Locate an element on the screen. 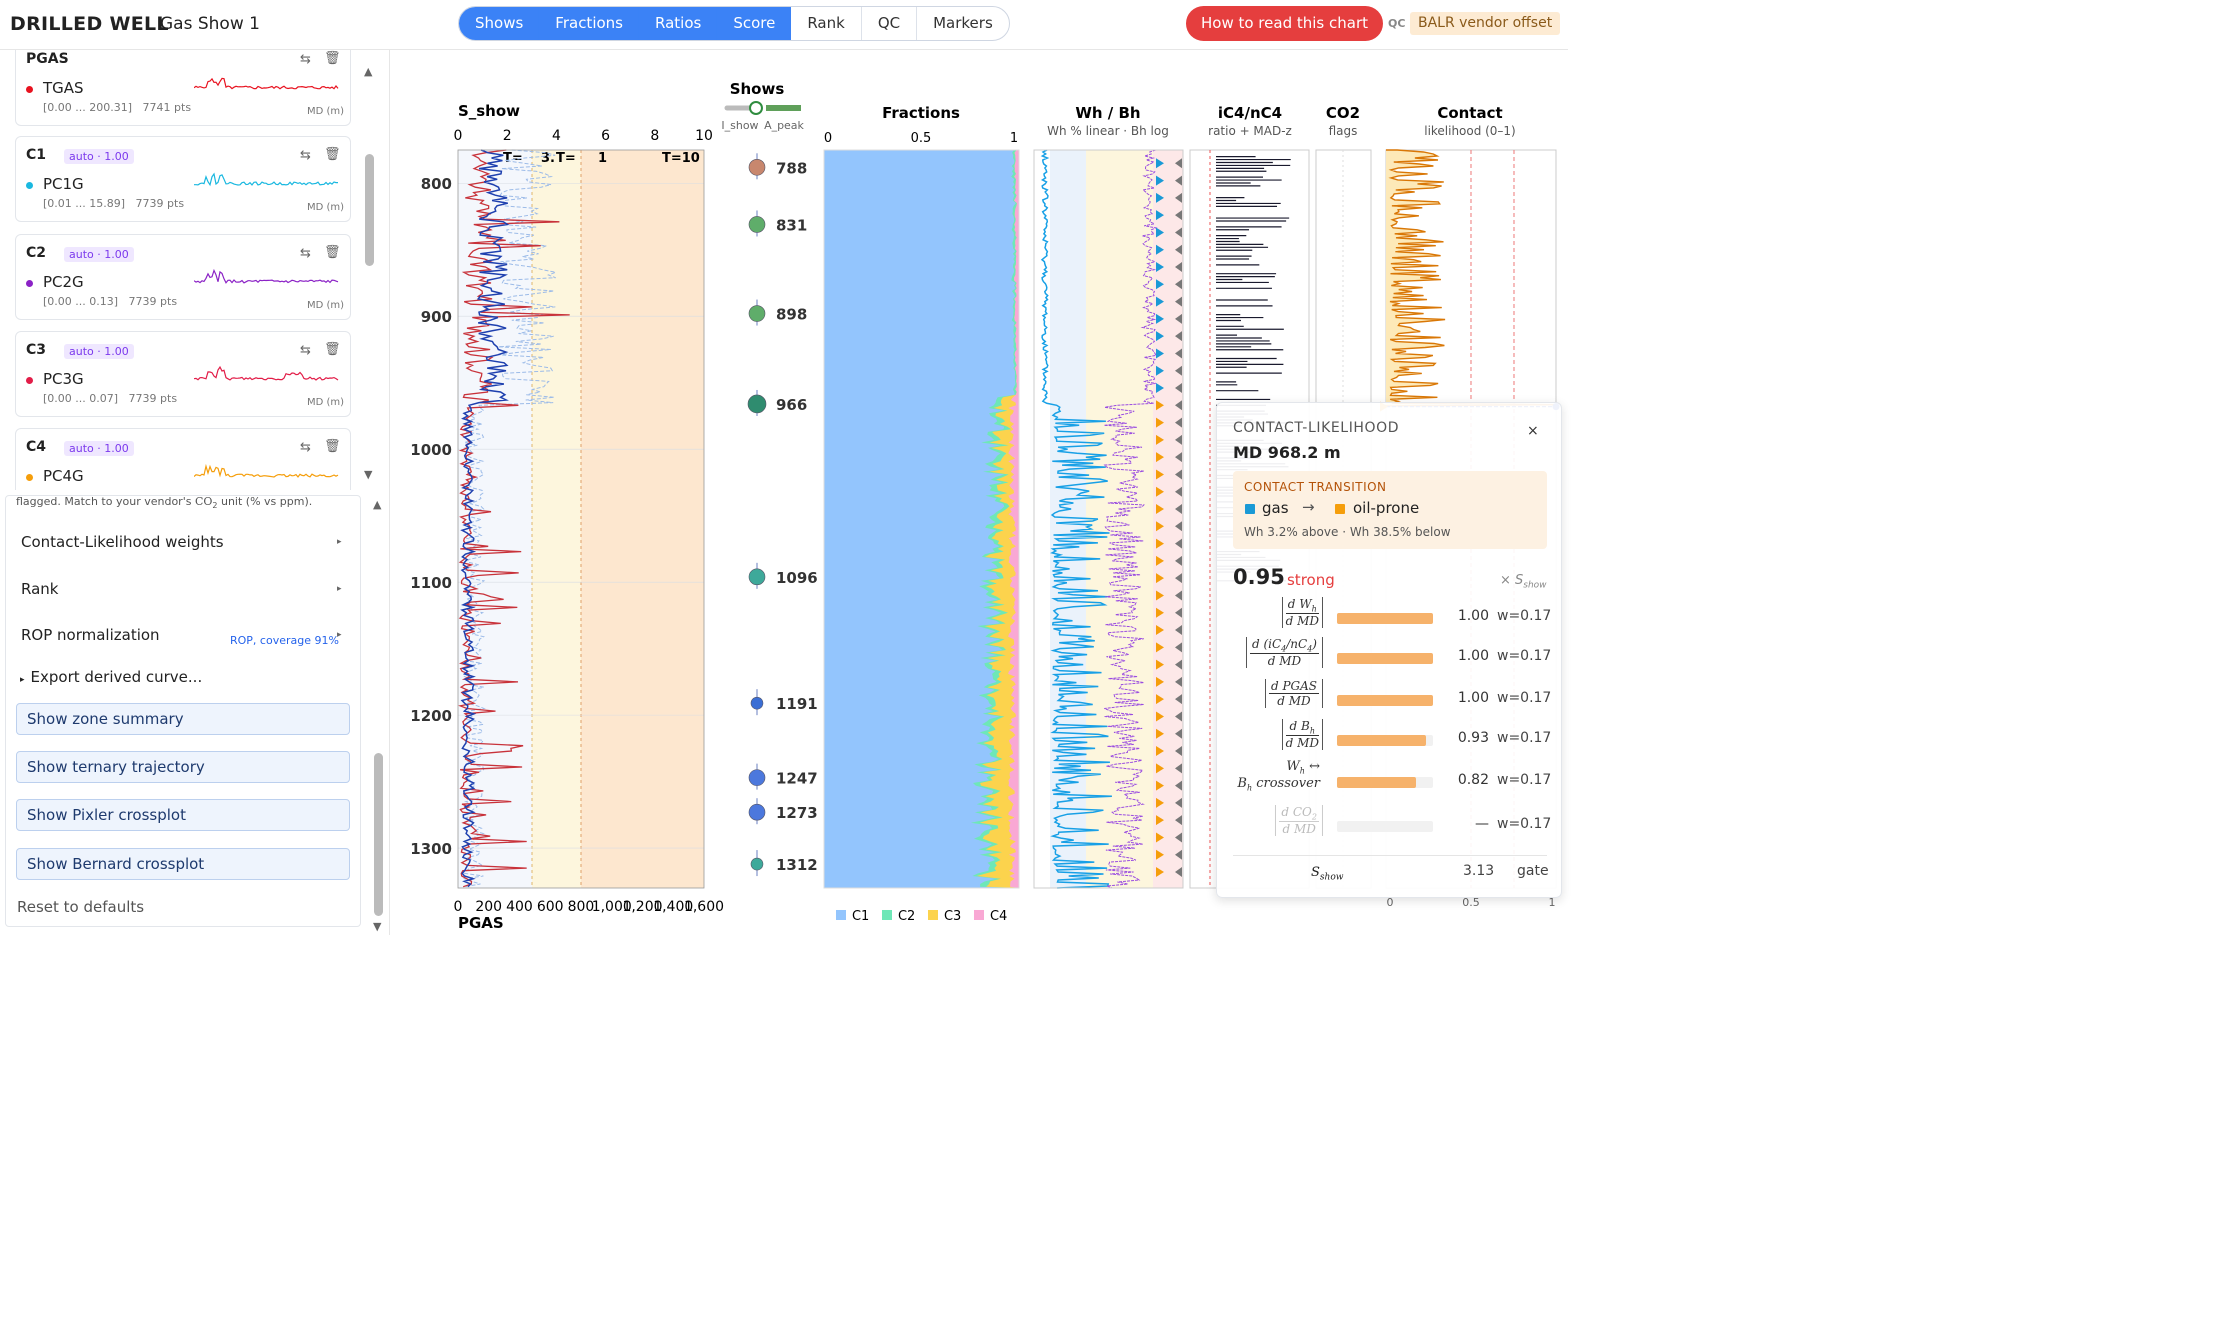 Image resolution: width=2226 pixels, height=1328 pixels. show-pixler-crossplot-button: Show Pixler crossplot is located at coordinates (182, 814).